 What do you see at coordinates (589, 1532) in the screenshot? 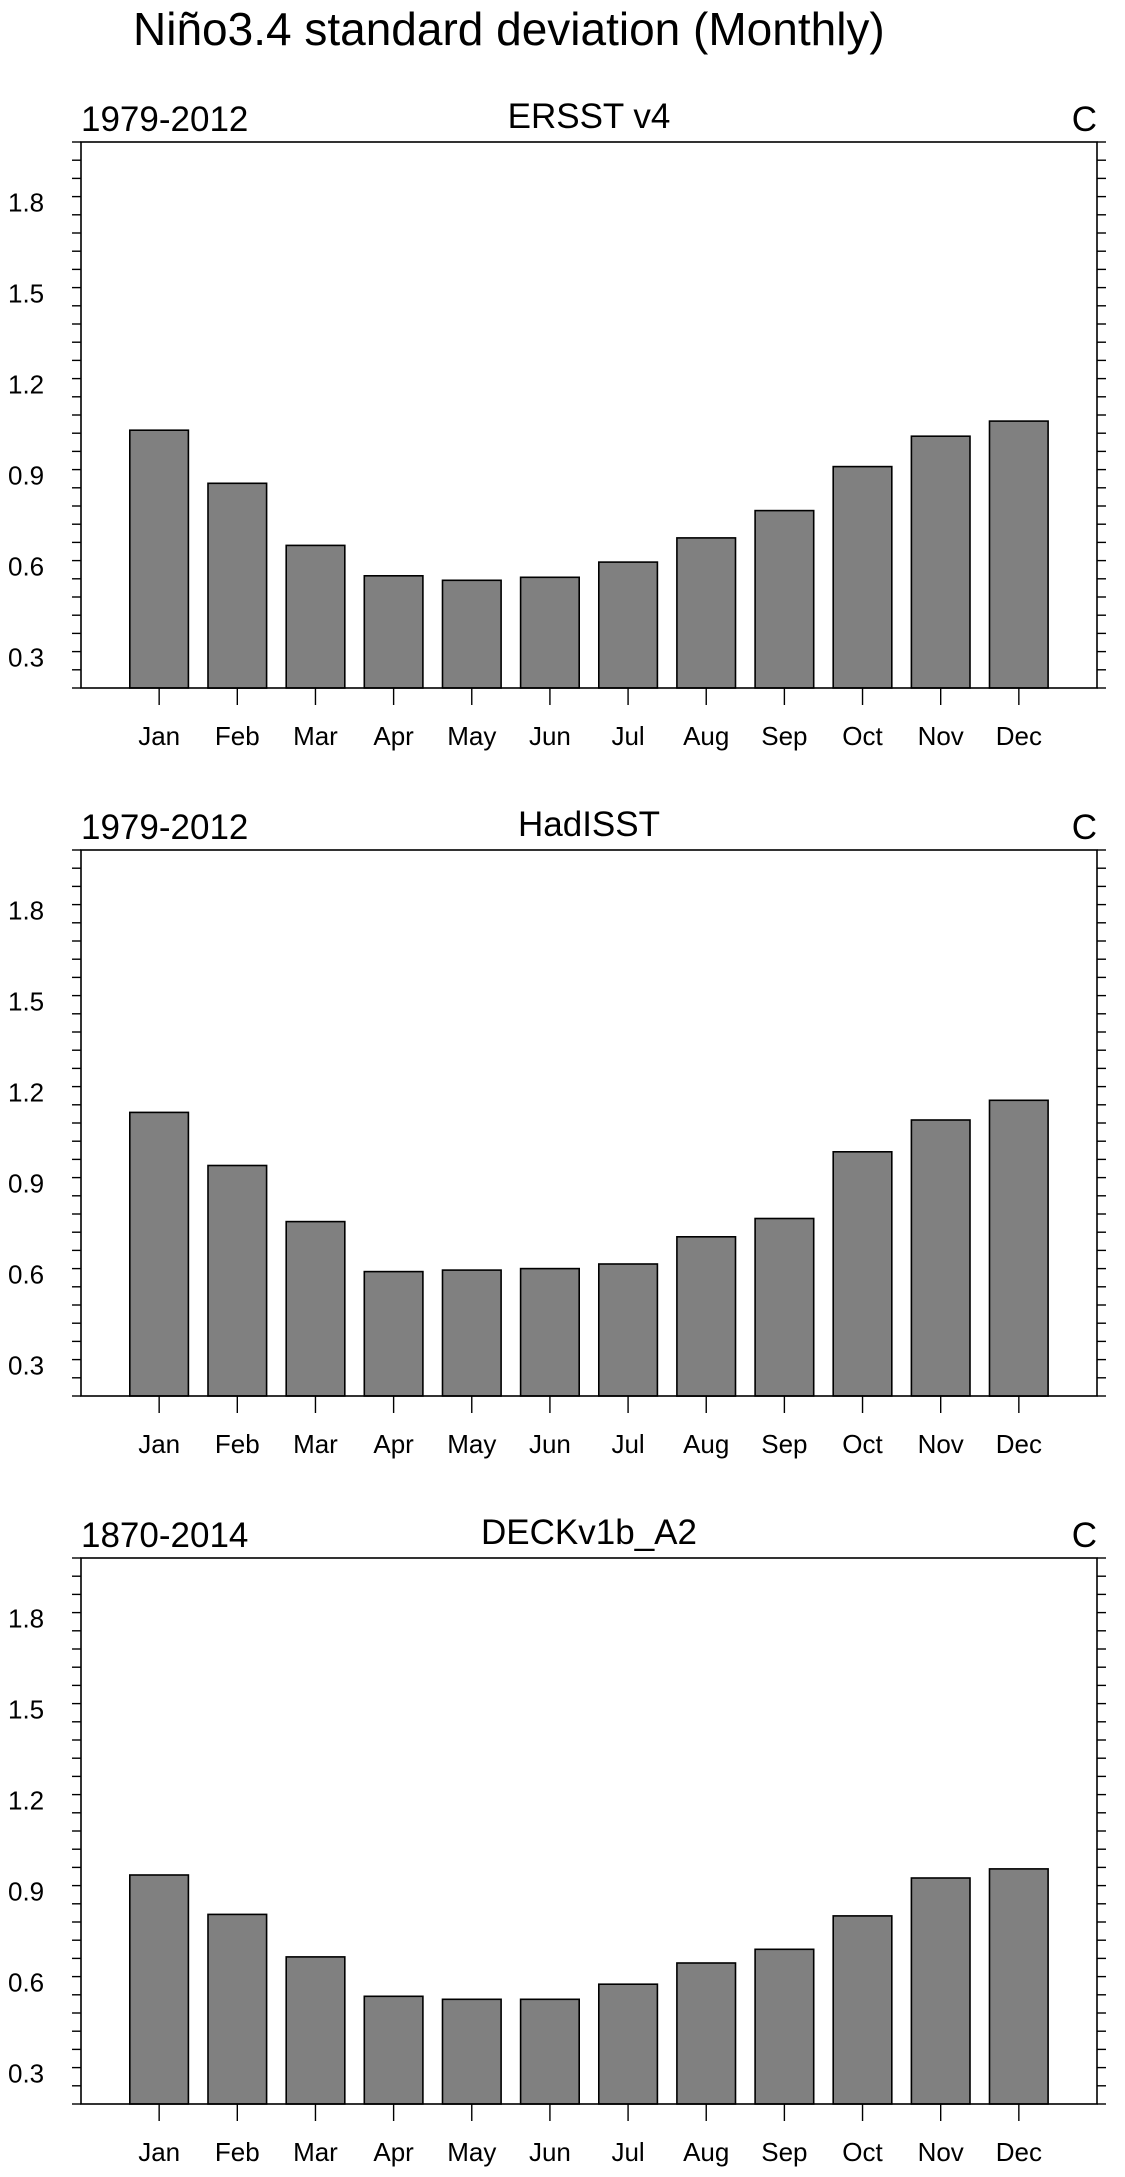
I see `panel-title: DECKv1b_A2` at bounding box center [589, 1532].